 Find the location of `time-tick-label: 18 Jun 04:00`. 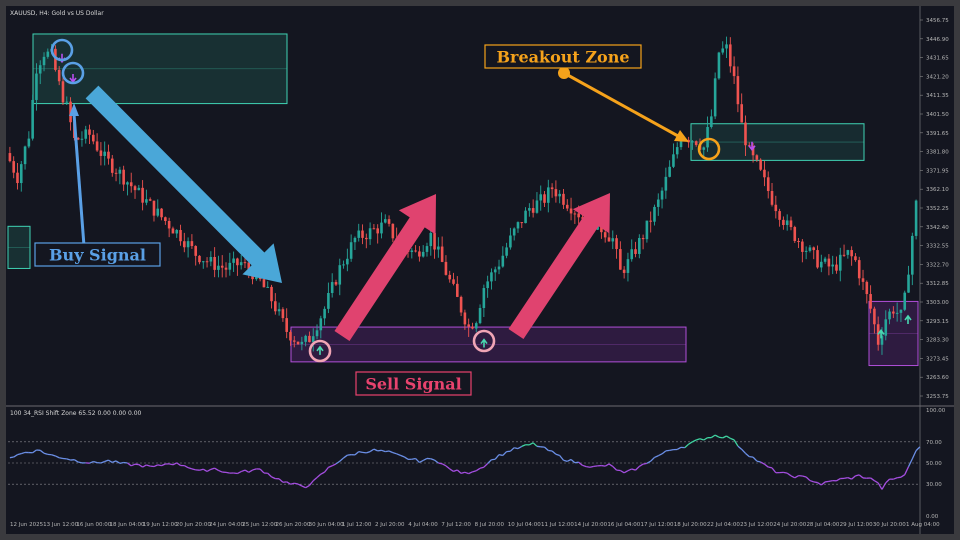

time-tick-label: 18 Jun 04:00 is located at coordinates (127, 525).